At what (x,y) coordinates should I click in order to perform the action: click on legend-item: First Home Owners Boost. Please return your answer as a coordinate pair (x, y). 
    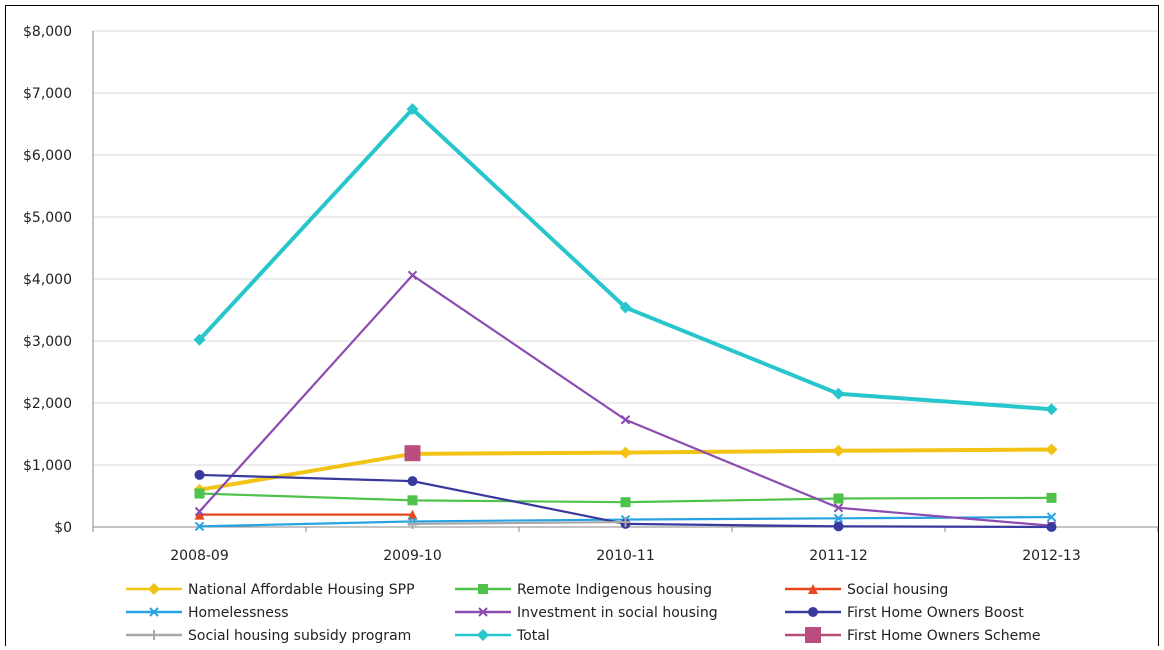
    Looking at the image, I should click on (904, 613).